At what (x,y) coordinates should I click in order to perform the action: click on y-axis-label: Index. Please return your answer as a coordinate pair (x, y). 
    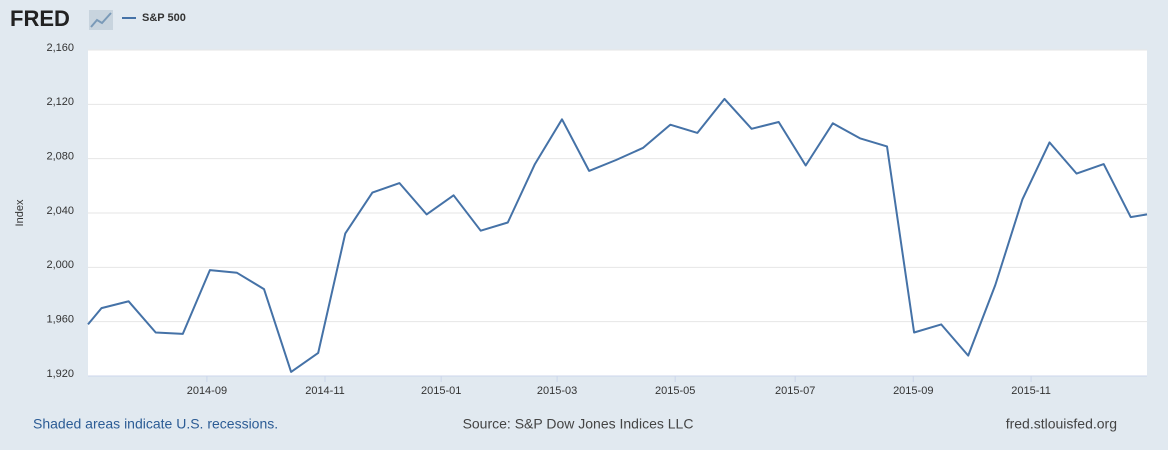
    Looking at the image, I should click on (20, 212).